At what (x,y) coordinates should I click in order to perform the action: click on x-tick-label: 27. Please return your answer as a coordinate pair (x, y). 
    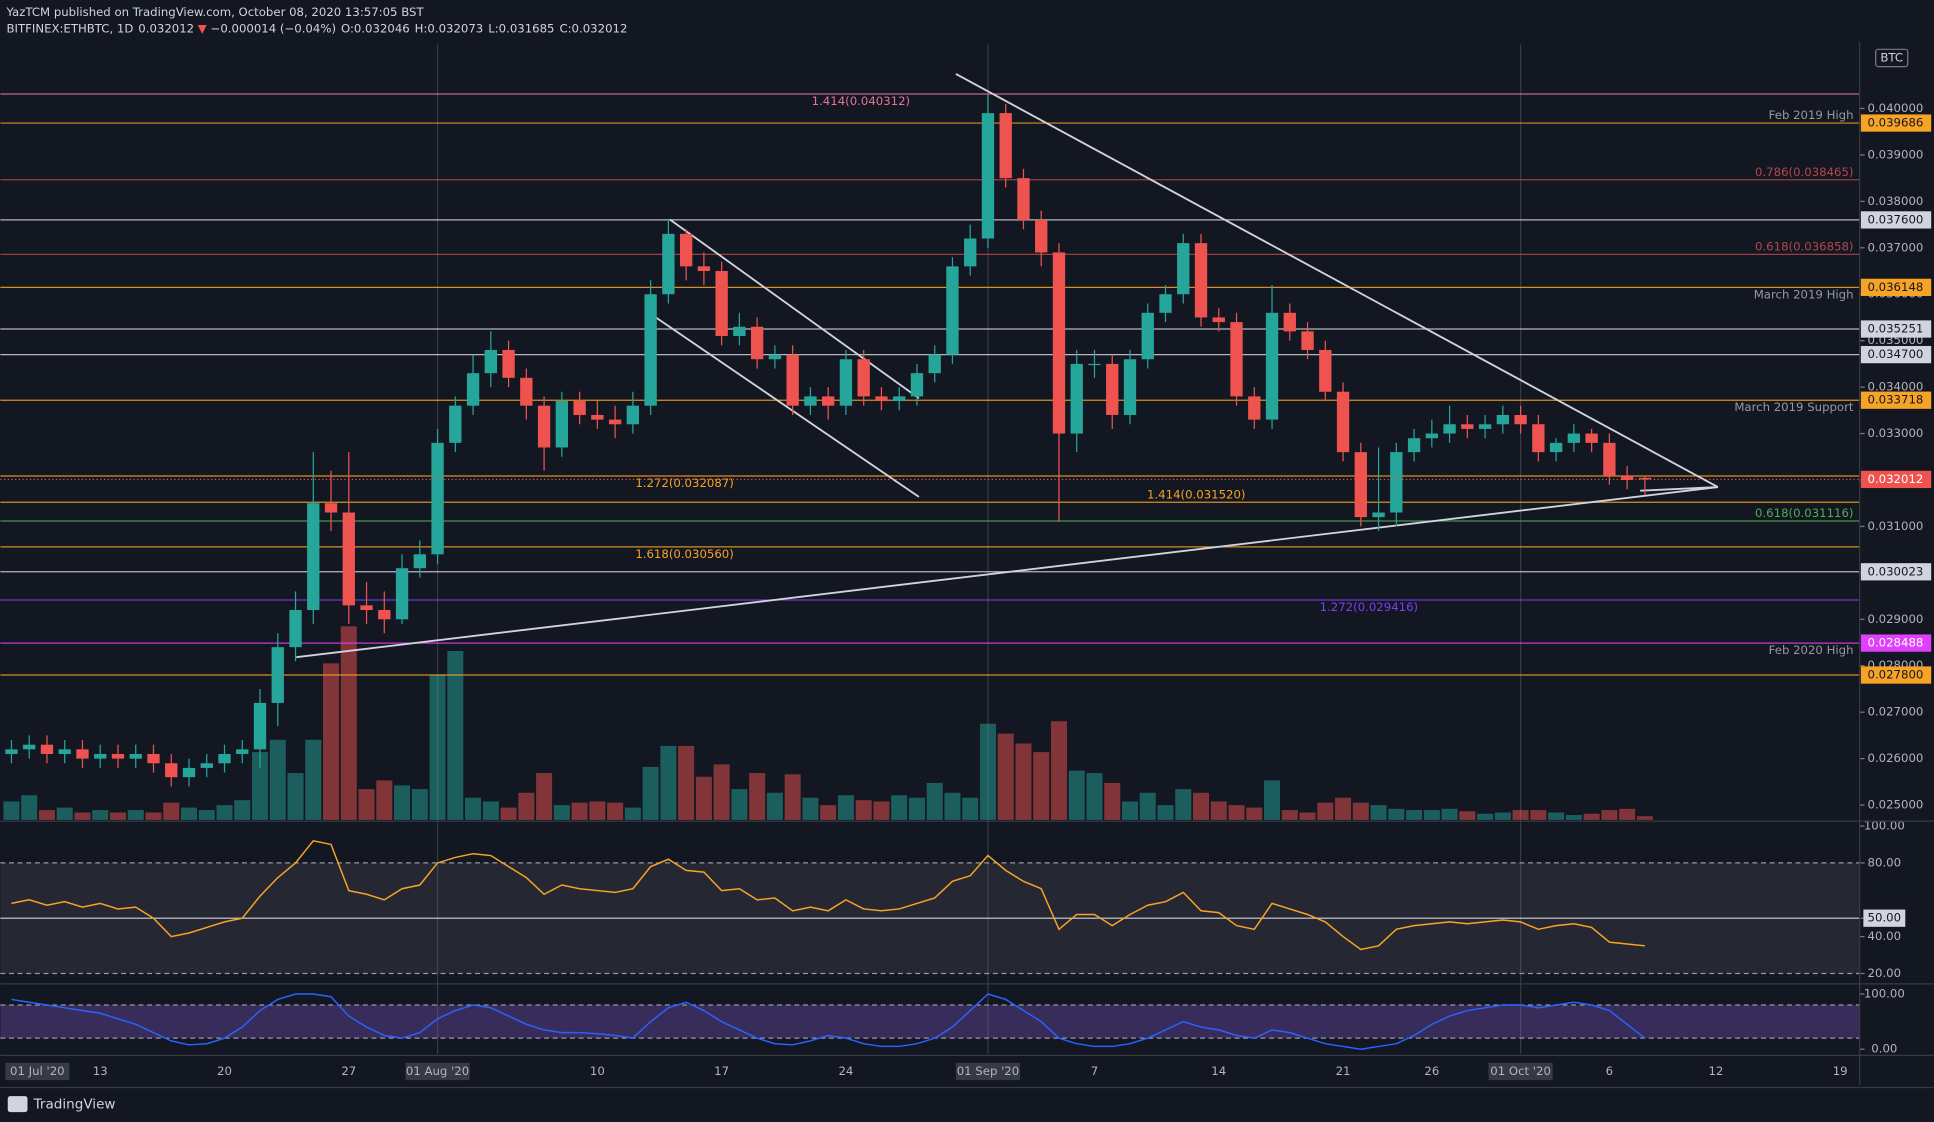
    Looking at the image, I should click on (348, 1071).